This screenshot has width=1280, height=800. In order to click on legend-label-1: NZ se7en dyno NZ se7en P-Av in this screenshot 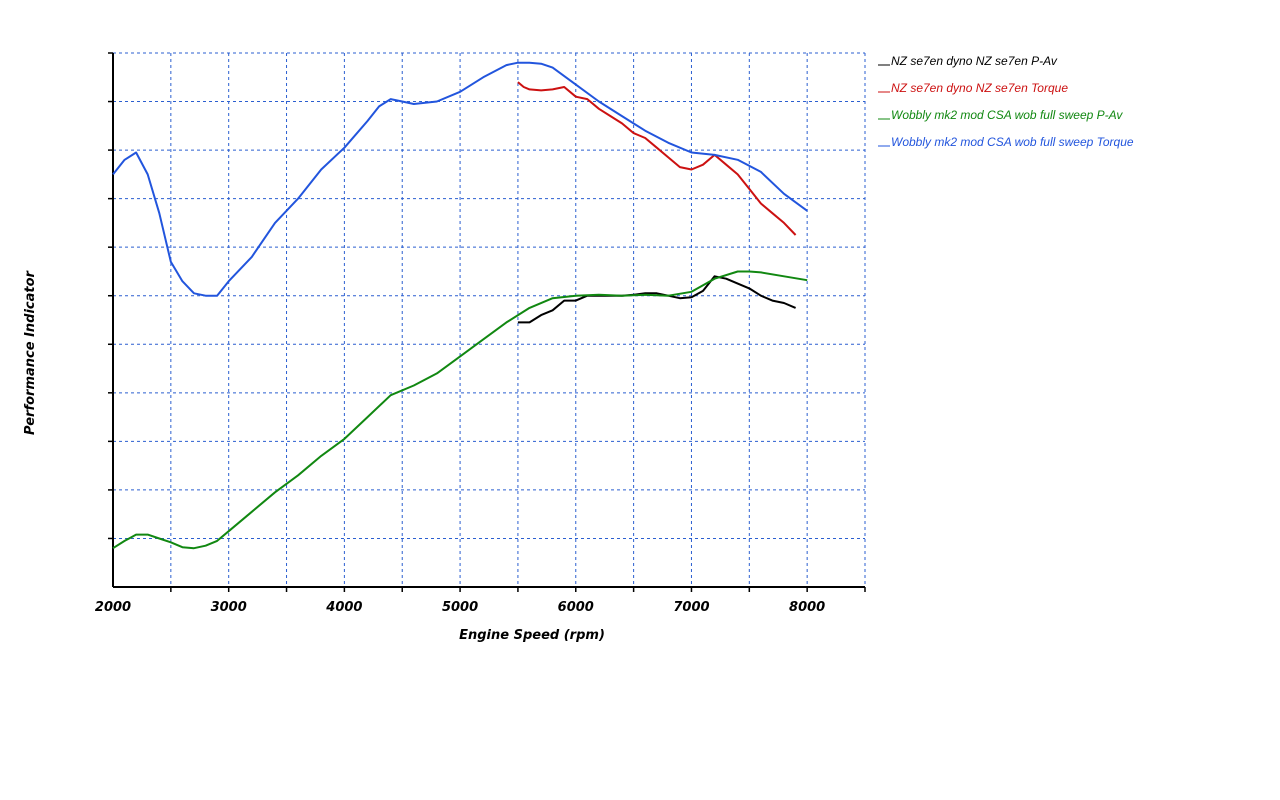, I will do `click(974, 61)`.